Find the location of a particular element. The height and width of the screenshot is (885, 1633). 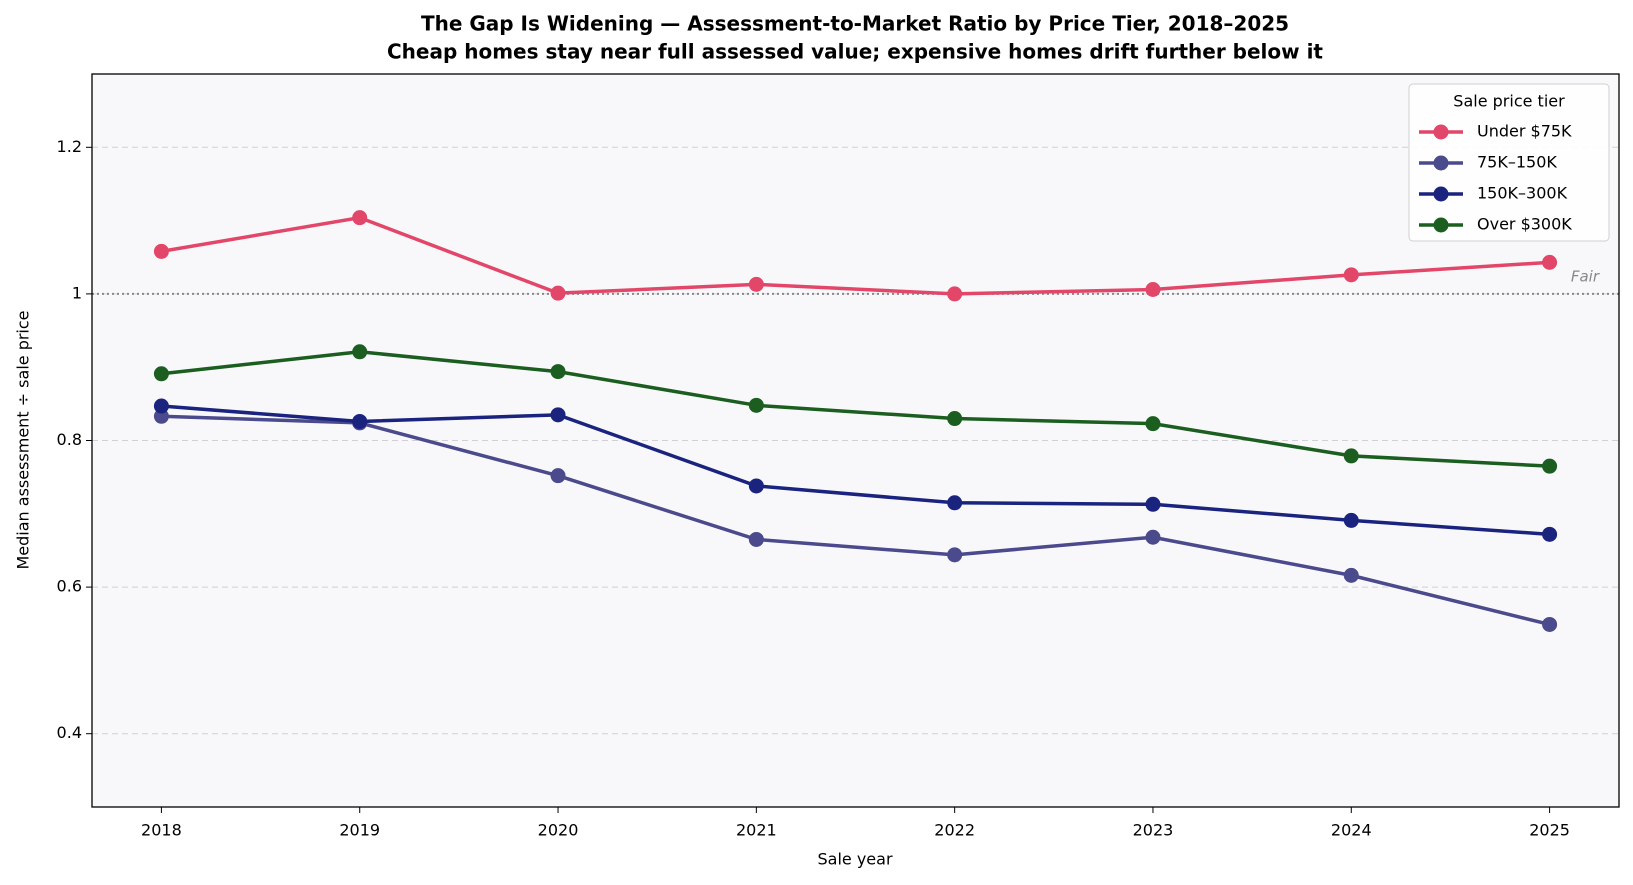

y-tick-label: 0.4 is located at coordinates (69, 732).